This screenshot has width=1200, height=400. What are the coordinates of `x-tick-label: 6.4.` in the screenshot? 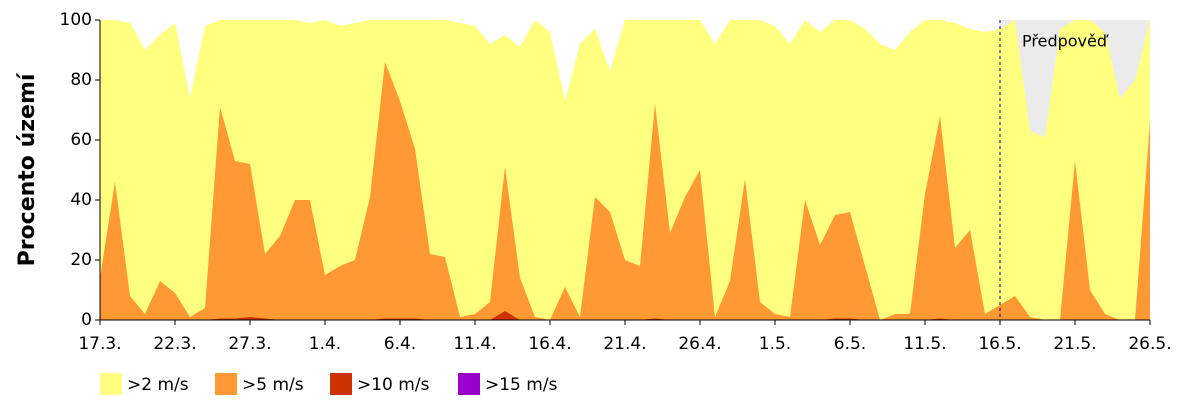 It's located at (400, 344).